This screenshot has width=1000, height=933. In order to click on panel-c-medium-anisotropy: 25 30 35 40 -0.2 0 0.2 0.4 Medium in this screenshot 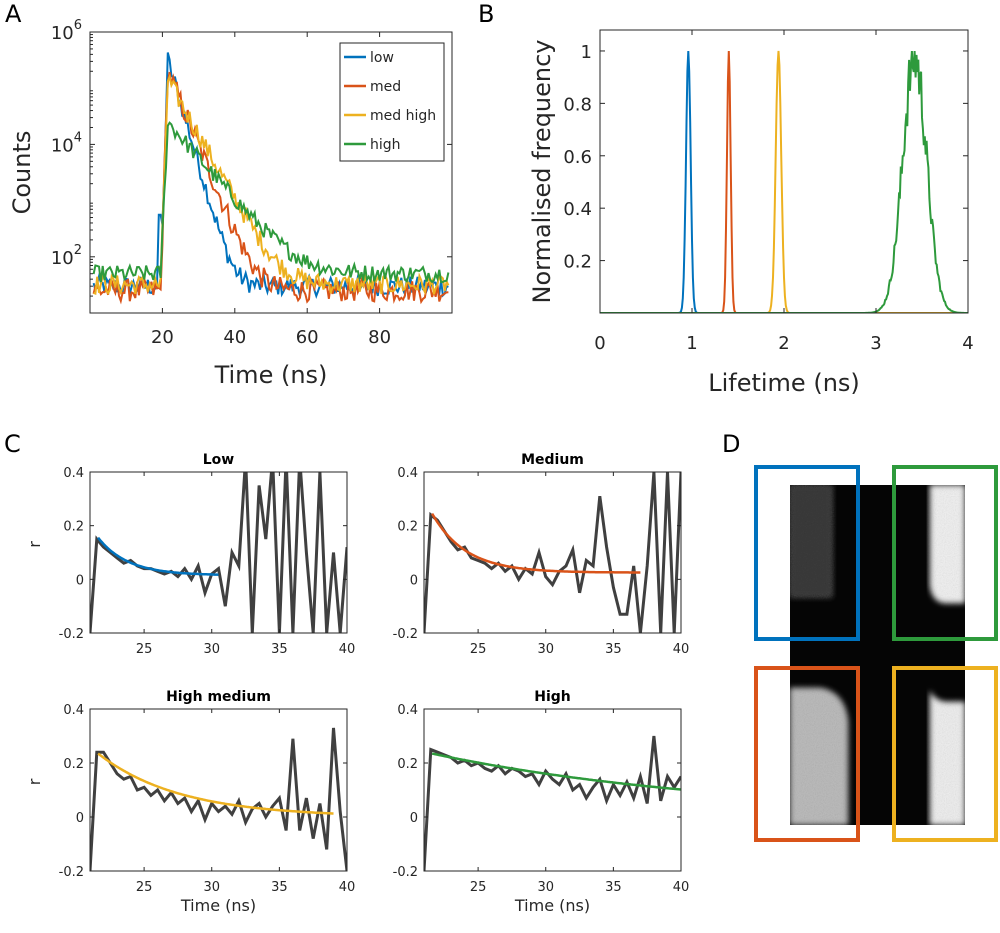, I will do `click(541, 554)`.